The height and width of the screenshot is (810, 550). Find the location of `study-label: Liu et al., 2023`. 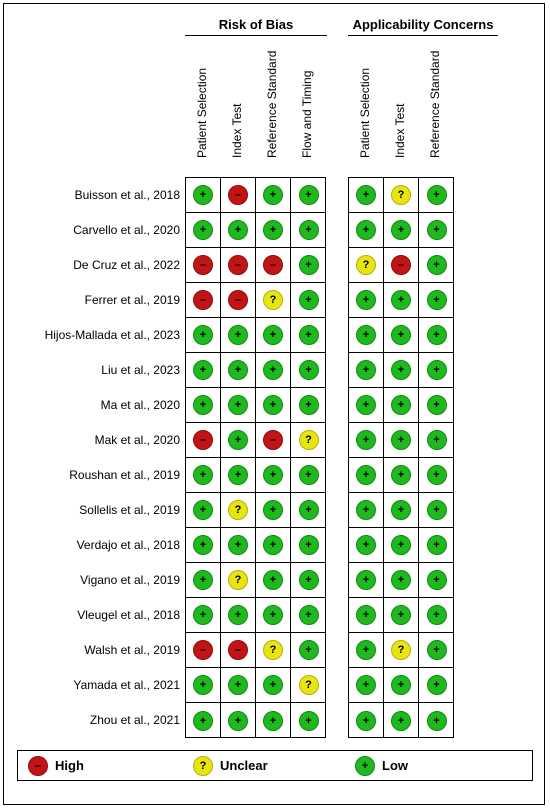

study-label: Liu et al., 2023 is located at coordinates (140, 369).